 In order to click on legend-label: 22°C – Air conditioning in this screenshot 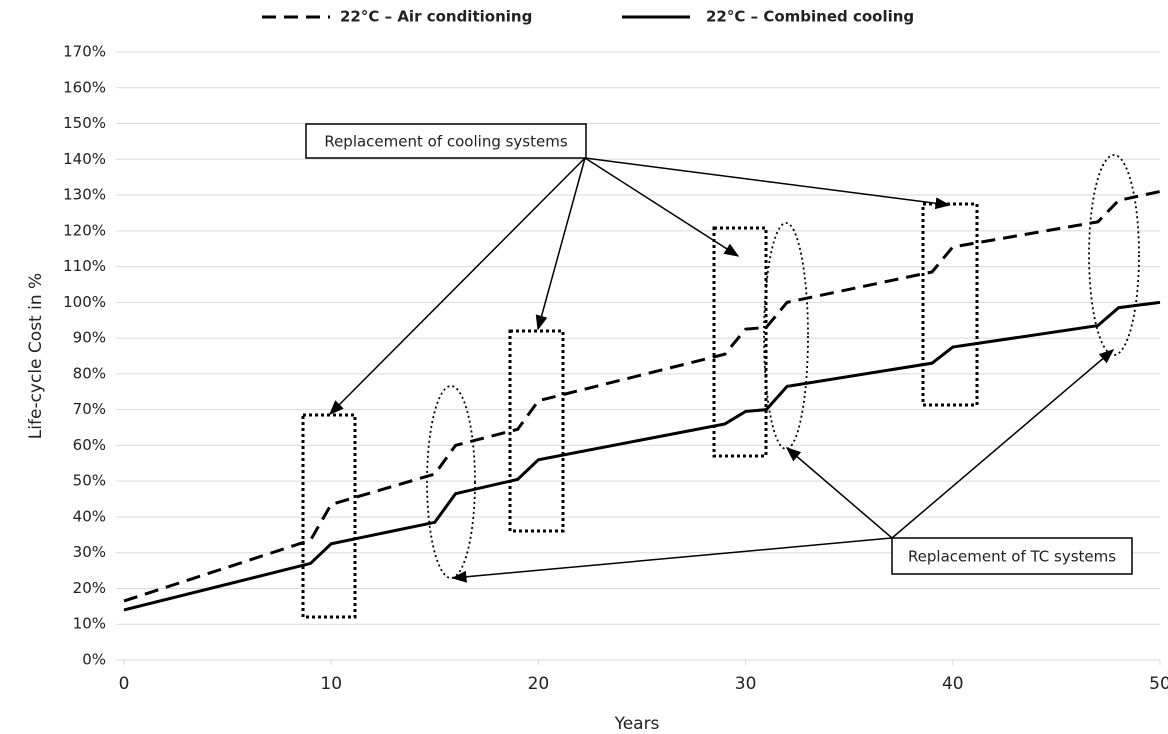, I will do `click(436, 17)`.